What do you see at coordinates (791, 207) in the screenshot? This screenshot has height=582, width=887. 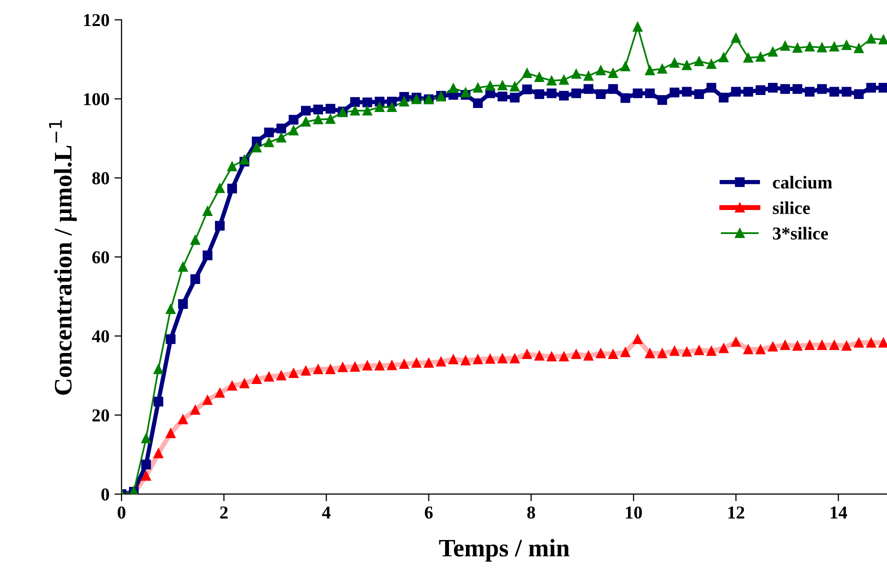 I see `legend-label: silice` at bounding box center [791, 207].